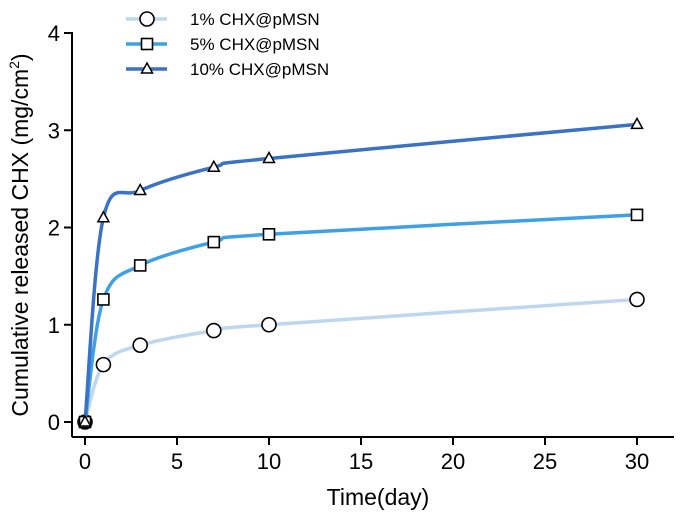  Describe the element at coordinates (255, 44) in the screenshot. I see `legend-label: 5% CHX@pMSN` at that location.